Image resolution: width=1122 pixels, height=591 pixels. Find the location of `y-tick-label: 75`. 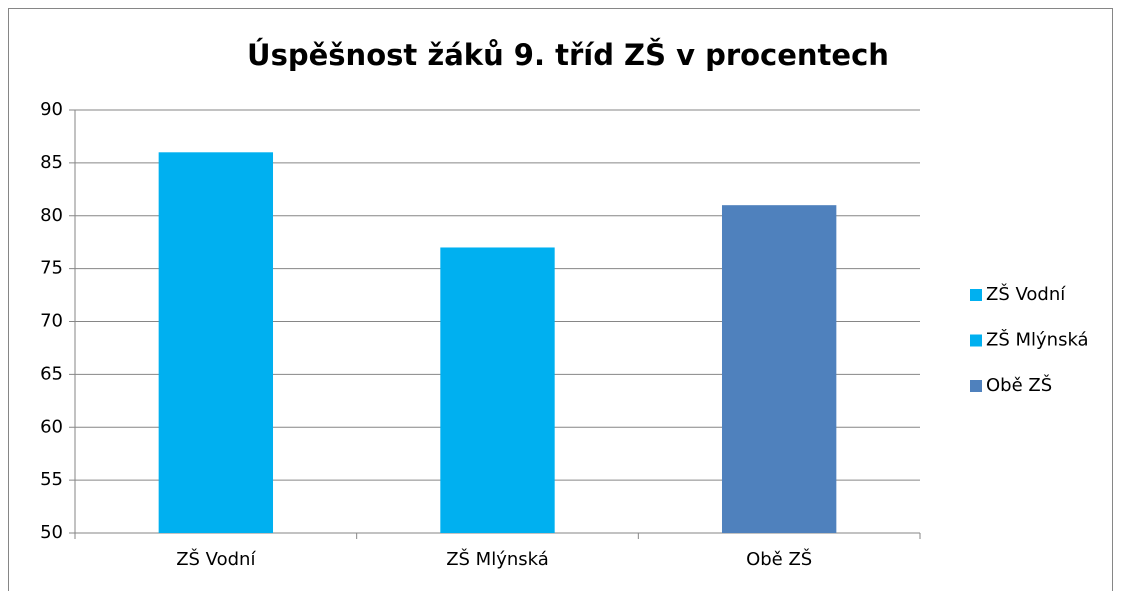

y-tick-label: 75 is located at coordinates (51, 268).